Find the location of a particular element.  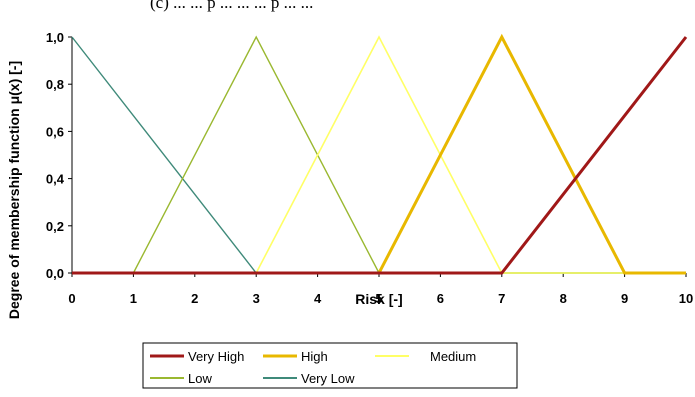

x-tick-label: 10 is located at coordinates (686, 298).